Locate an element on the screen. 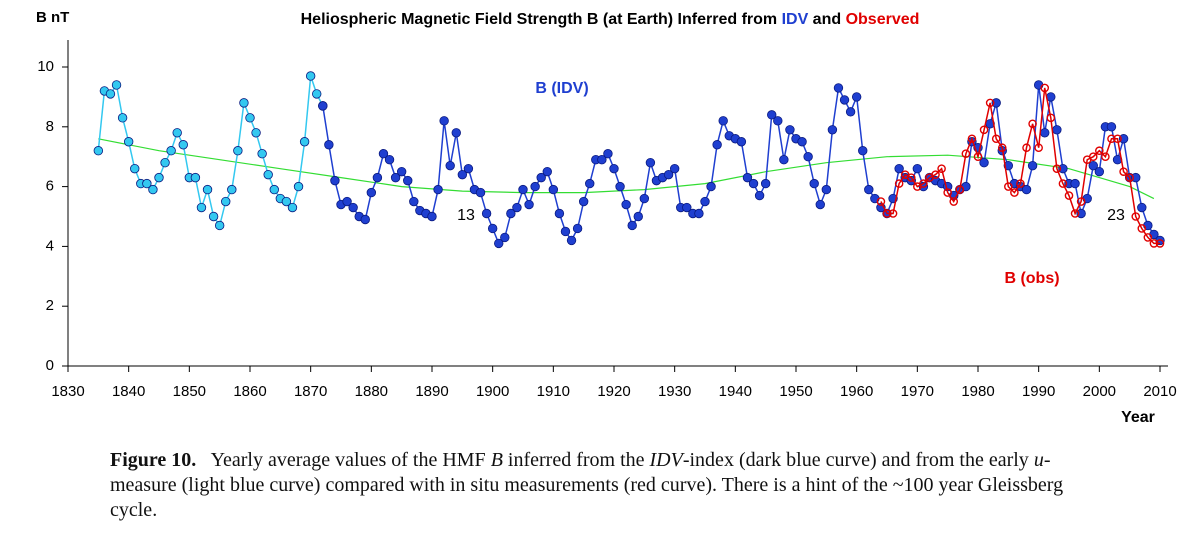 This screenshot has height=551, width=1200. y-tick-label: 2 is located at coordinates (50, 305).